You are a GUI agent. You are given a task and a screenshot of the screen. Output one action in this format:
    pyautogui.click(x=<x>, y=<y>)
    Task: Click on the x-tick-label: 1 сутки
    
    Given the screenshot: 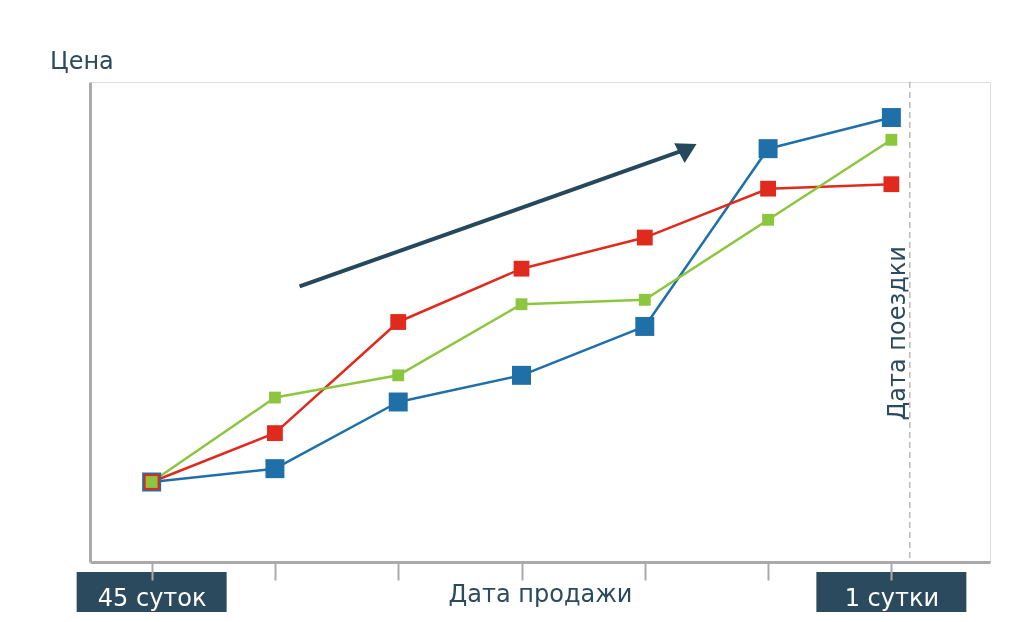 What is the action you would take?
    pyautogui.click(x=892, y=597)
    